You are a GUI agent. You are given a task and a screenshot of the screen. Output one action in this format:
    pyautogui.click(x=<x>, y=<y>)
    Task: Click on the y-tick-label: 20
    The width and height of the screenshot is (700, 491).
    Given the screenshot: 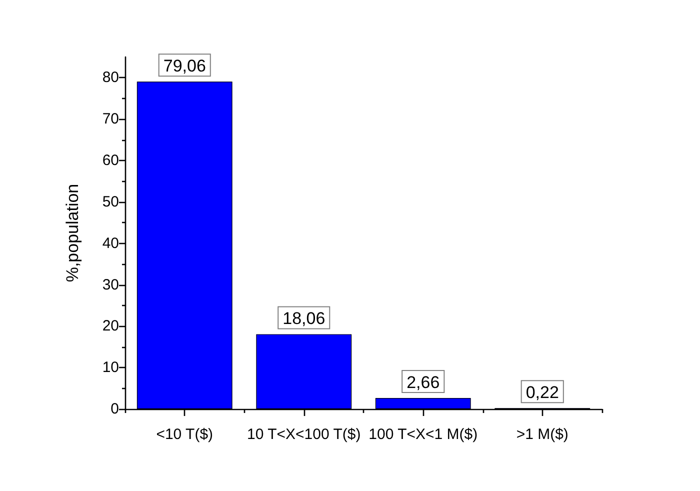 What is the action you would take?
    pyautogui.click(x=110, y=326)
    